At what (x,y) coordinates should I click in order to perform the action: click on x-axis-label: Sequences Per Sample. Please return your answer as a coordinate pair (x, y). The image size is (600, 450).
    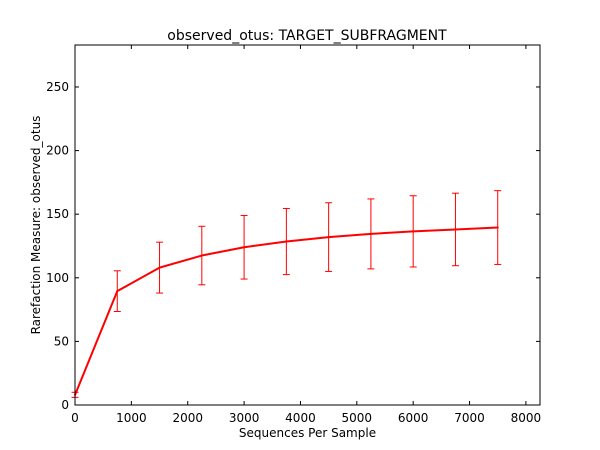
    Looking at the image, I should click on (307, 433).